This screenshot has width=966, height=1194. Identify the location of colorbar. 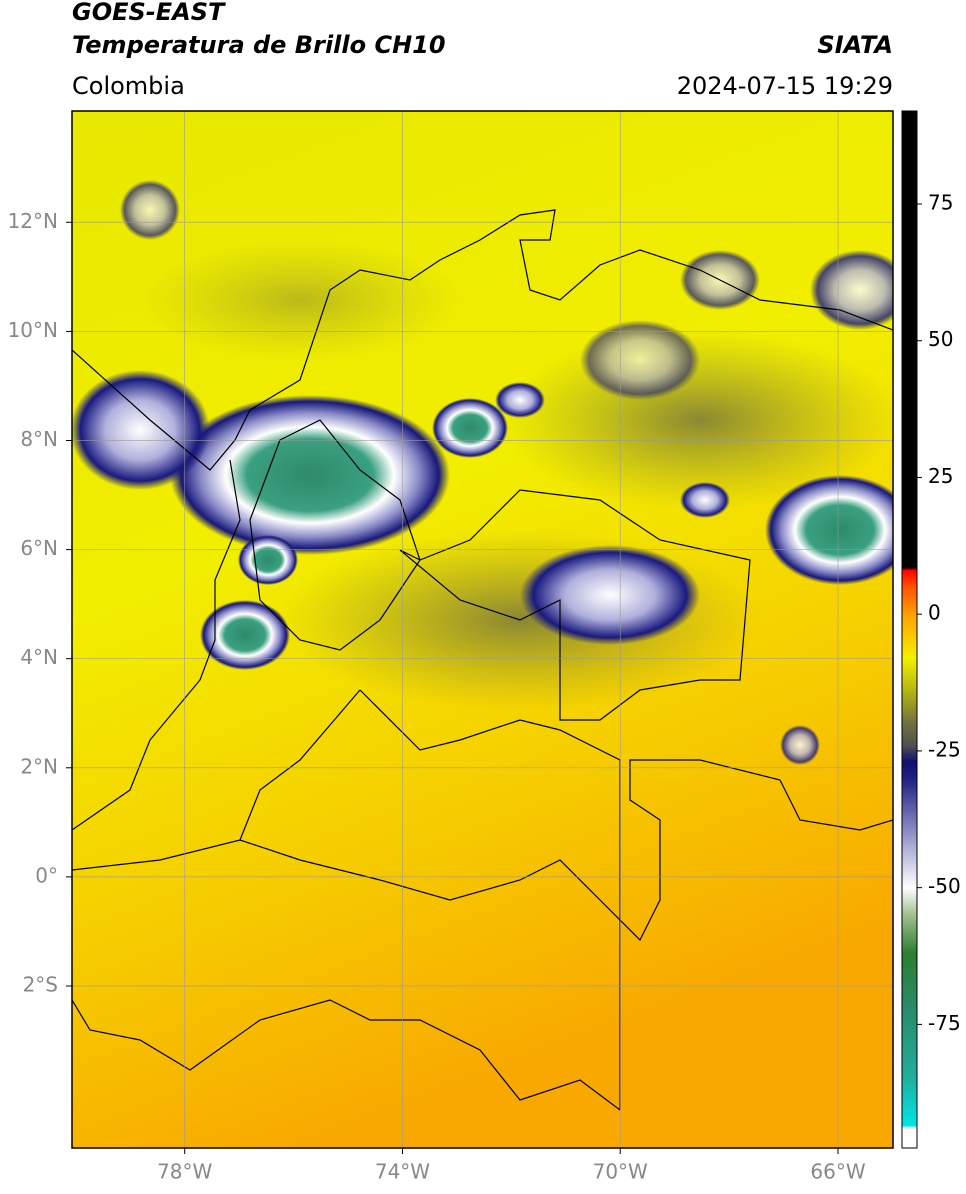
(909, 629).